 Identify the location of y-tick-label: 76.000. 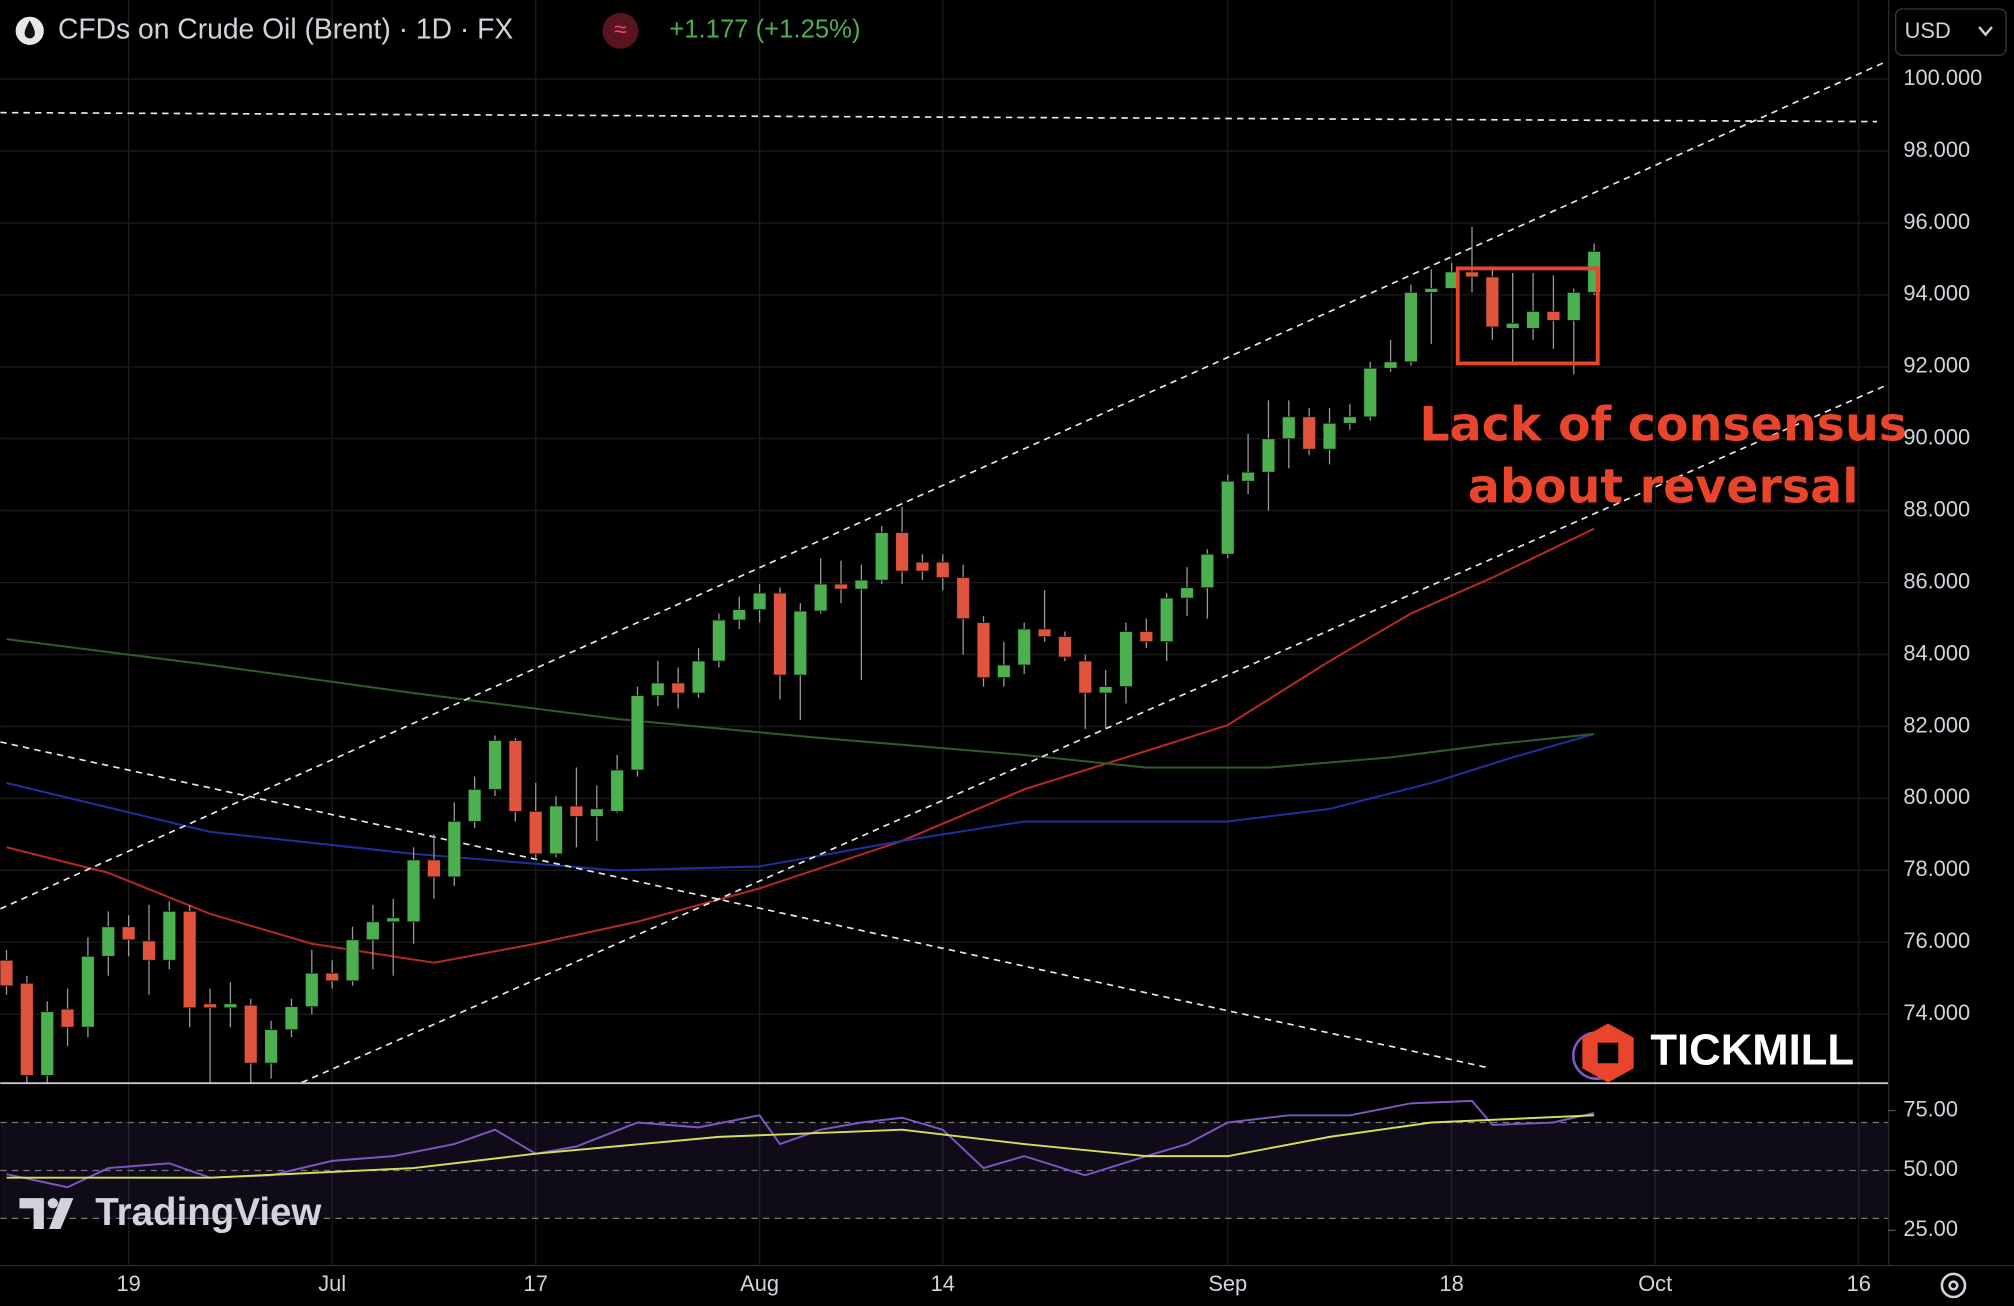
(1936, 940).